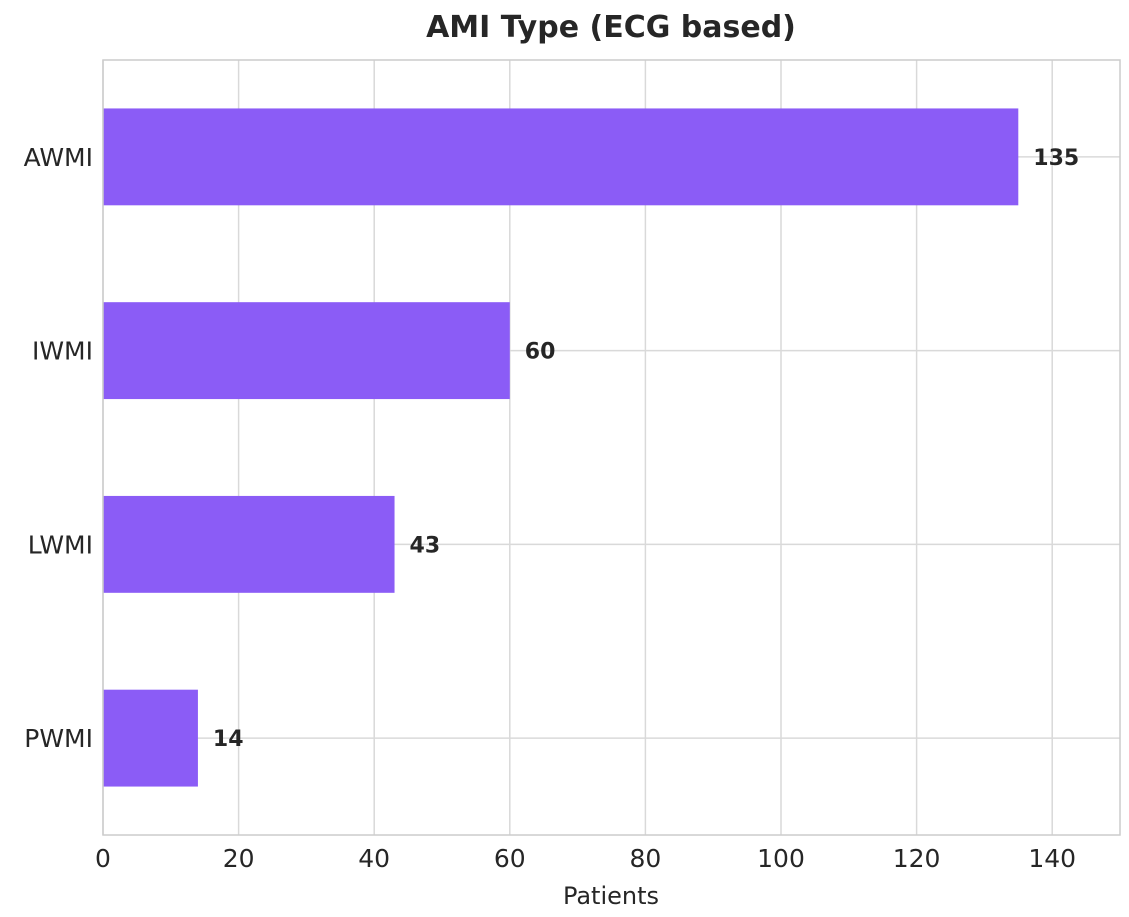 The width and height of the screenshot is (1129, 917). What do you see at coordinates (239, 858) in the screenshot?
I see `x-tick-label: 20` at bounding box center [239, 858].